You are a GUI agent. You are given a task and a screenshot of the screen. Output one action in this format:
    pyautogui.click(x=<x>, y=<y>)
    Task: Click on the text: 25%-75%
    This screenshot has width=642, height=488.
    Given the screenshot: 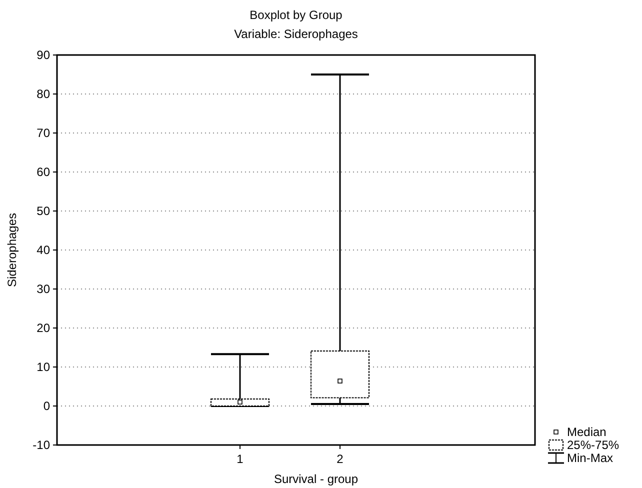 What is the action you would take?
    pyautogui.click(x=593, y=445)
    